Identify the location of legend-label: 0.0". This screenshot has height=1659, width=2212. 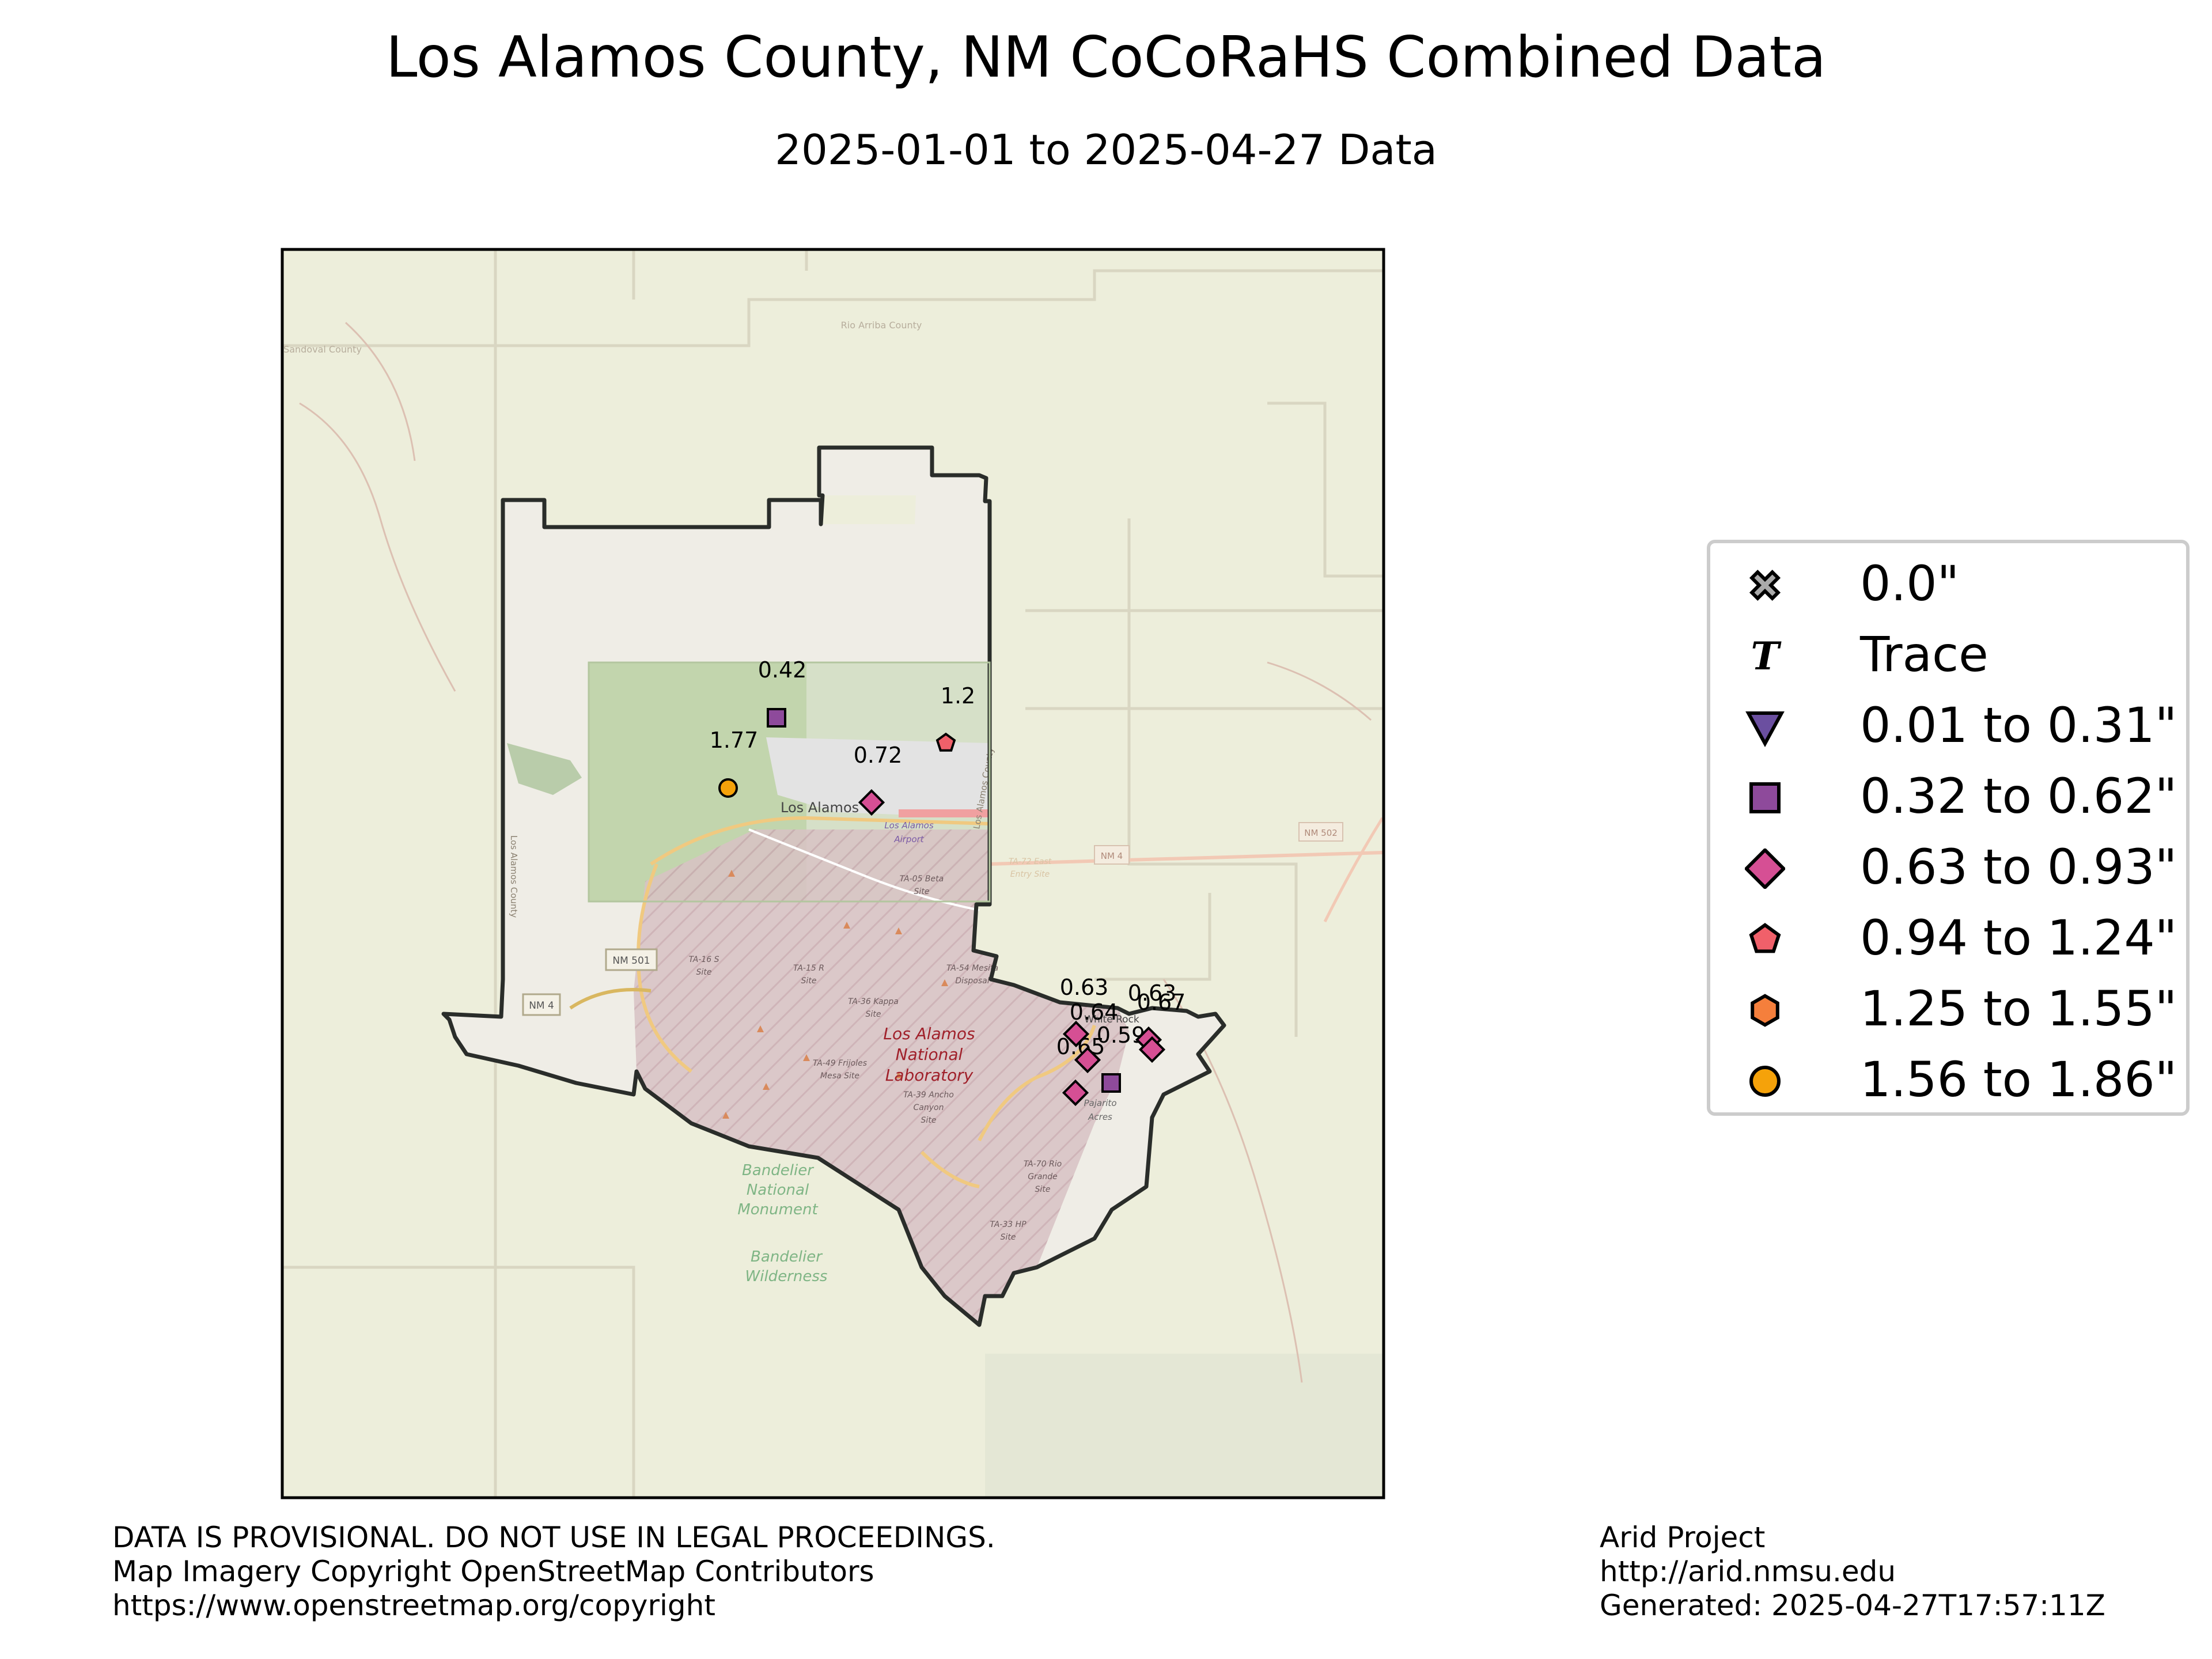
(1910, 583).